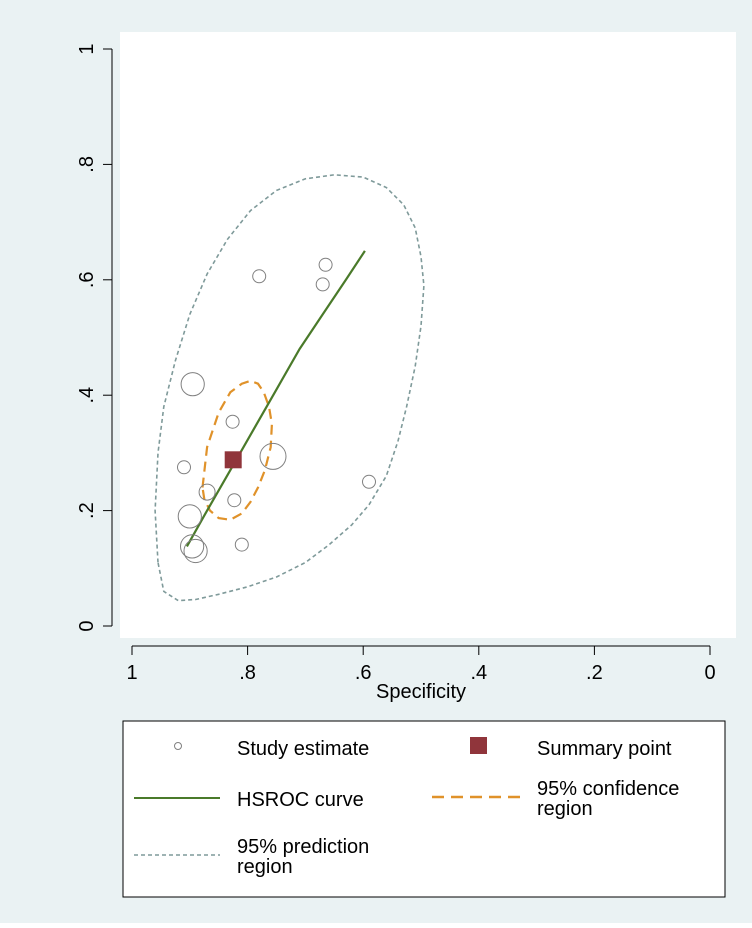 The image size is (752, 928). Describe the element at coordinates (87, 164) in the screenshot. I see `y-tick-label: .8` at that location.